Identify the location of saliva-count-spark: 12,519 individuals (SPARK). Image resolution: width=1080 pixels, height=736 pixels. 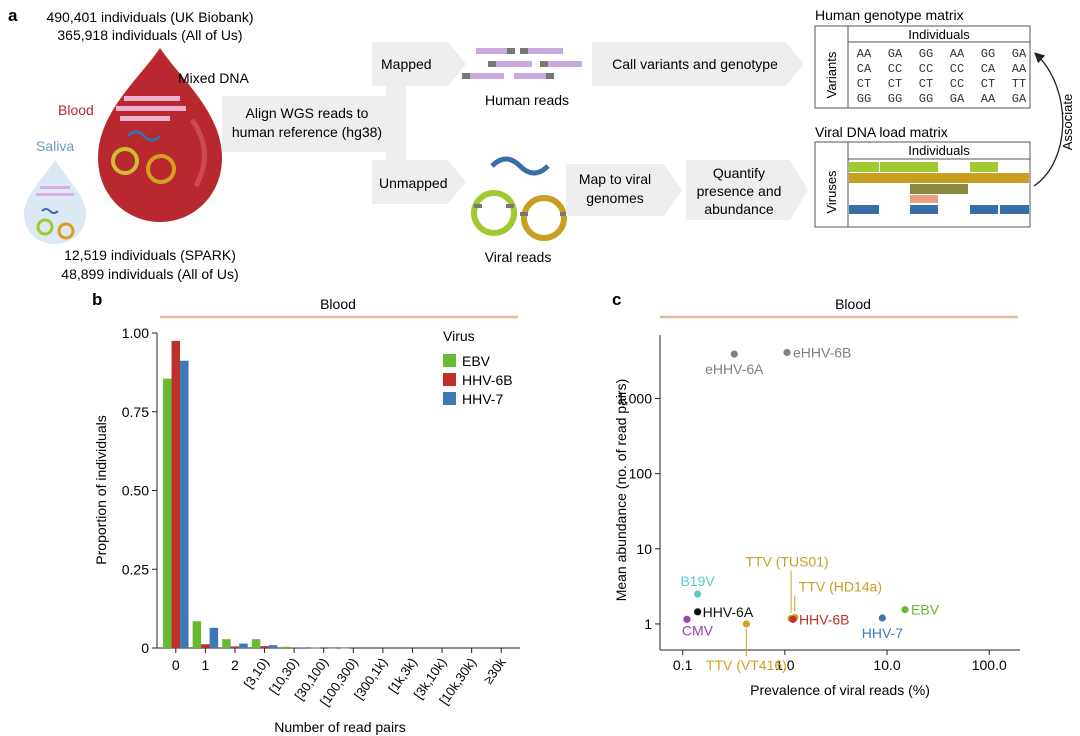
(150, 255).